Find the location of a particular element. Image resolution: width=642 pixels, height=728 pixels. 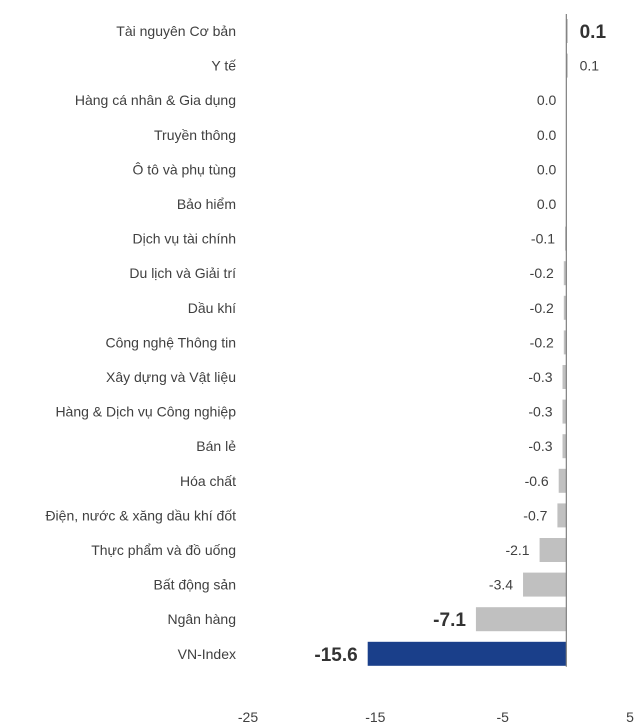

x-tick-label: -15 is located at coordinates (375, 717).